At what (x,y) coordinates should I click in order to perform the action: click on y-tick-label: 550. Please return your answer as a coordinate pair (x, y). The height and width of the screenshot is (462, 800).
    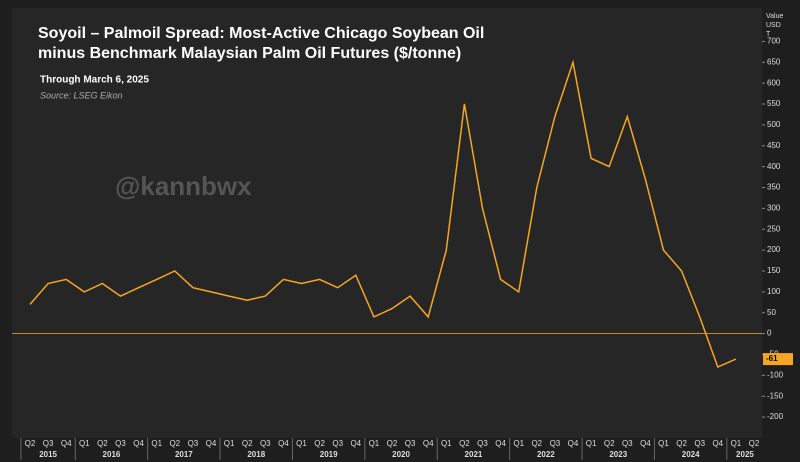
    Looking at the image, I should click on (774, 103).